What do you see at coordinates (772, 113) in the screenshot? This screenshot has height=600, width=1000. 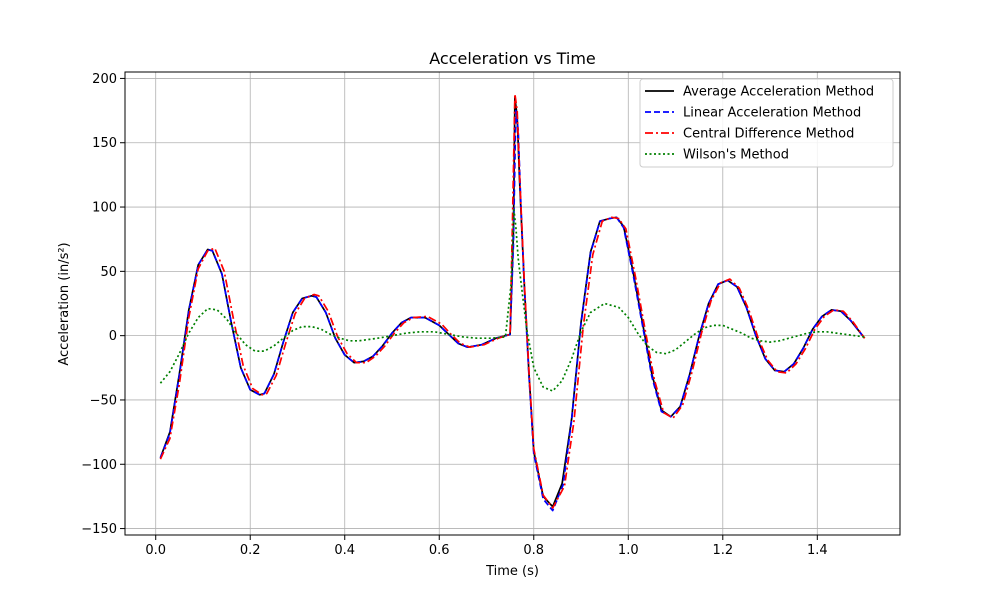 I see `legend-label: Linear Acceleration Method` at bounding box center [772, 113].